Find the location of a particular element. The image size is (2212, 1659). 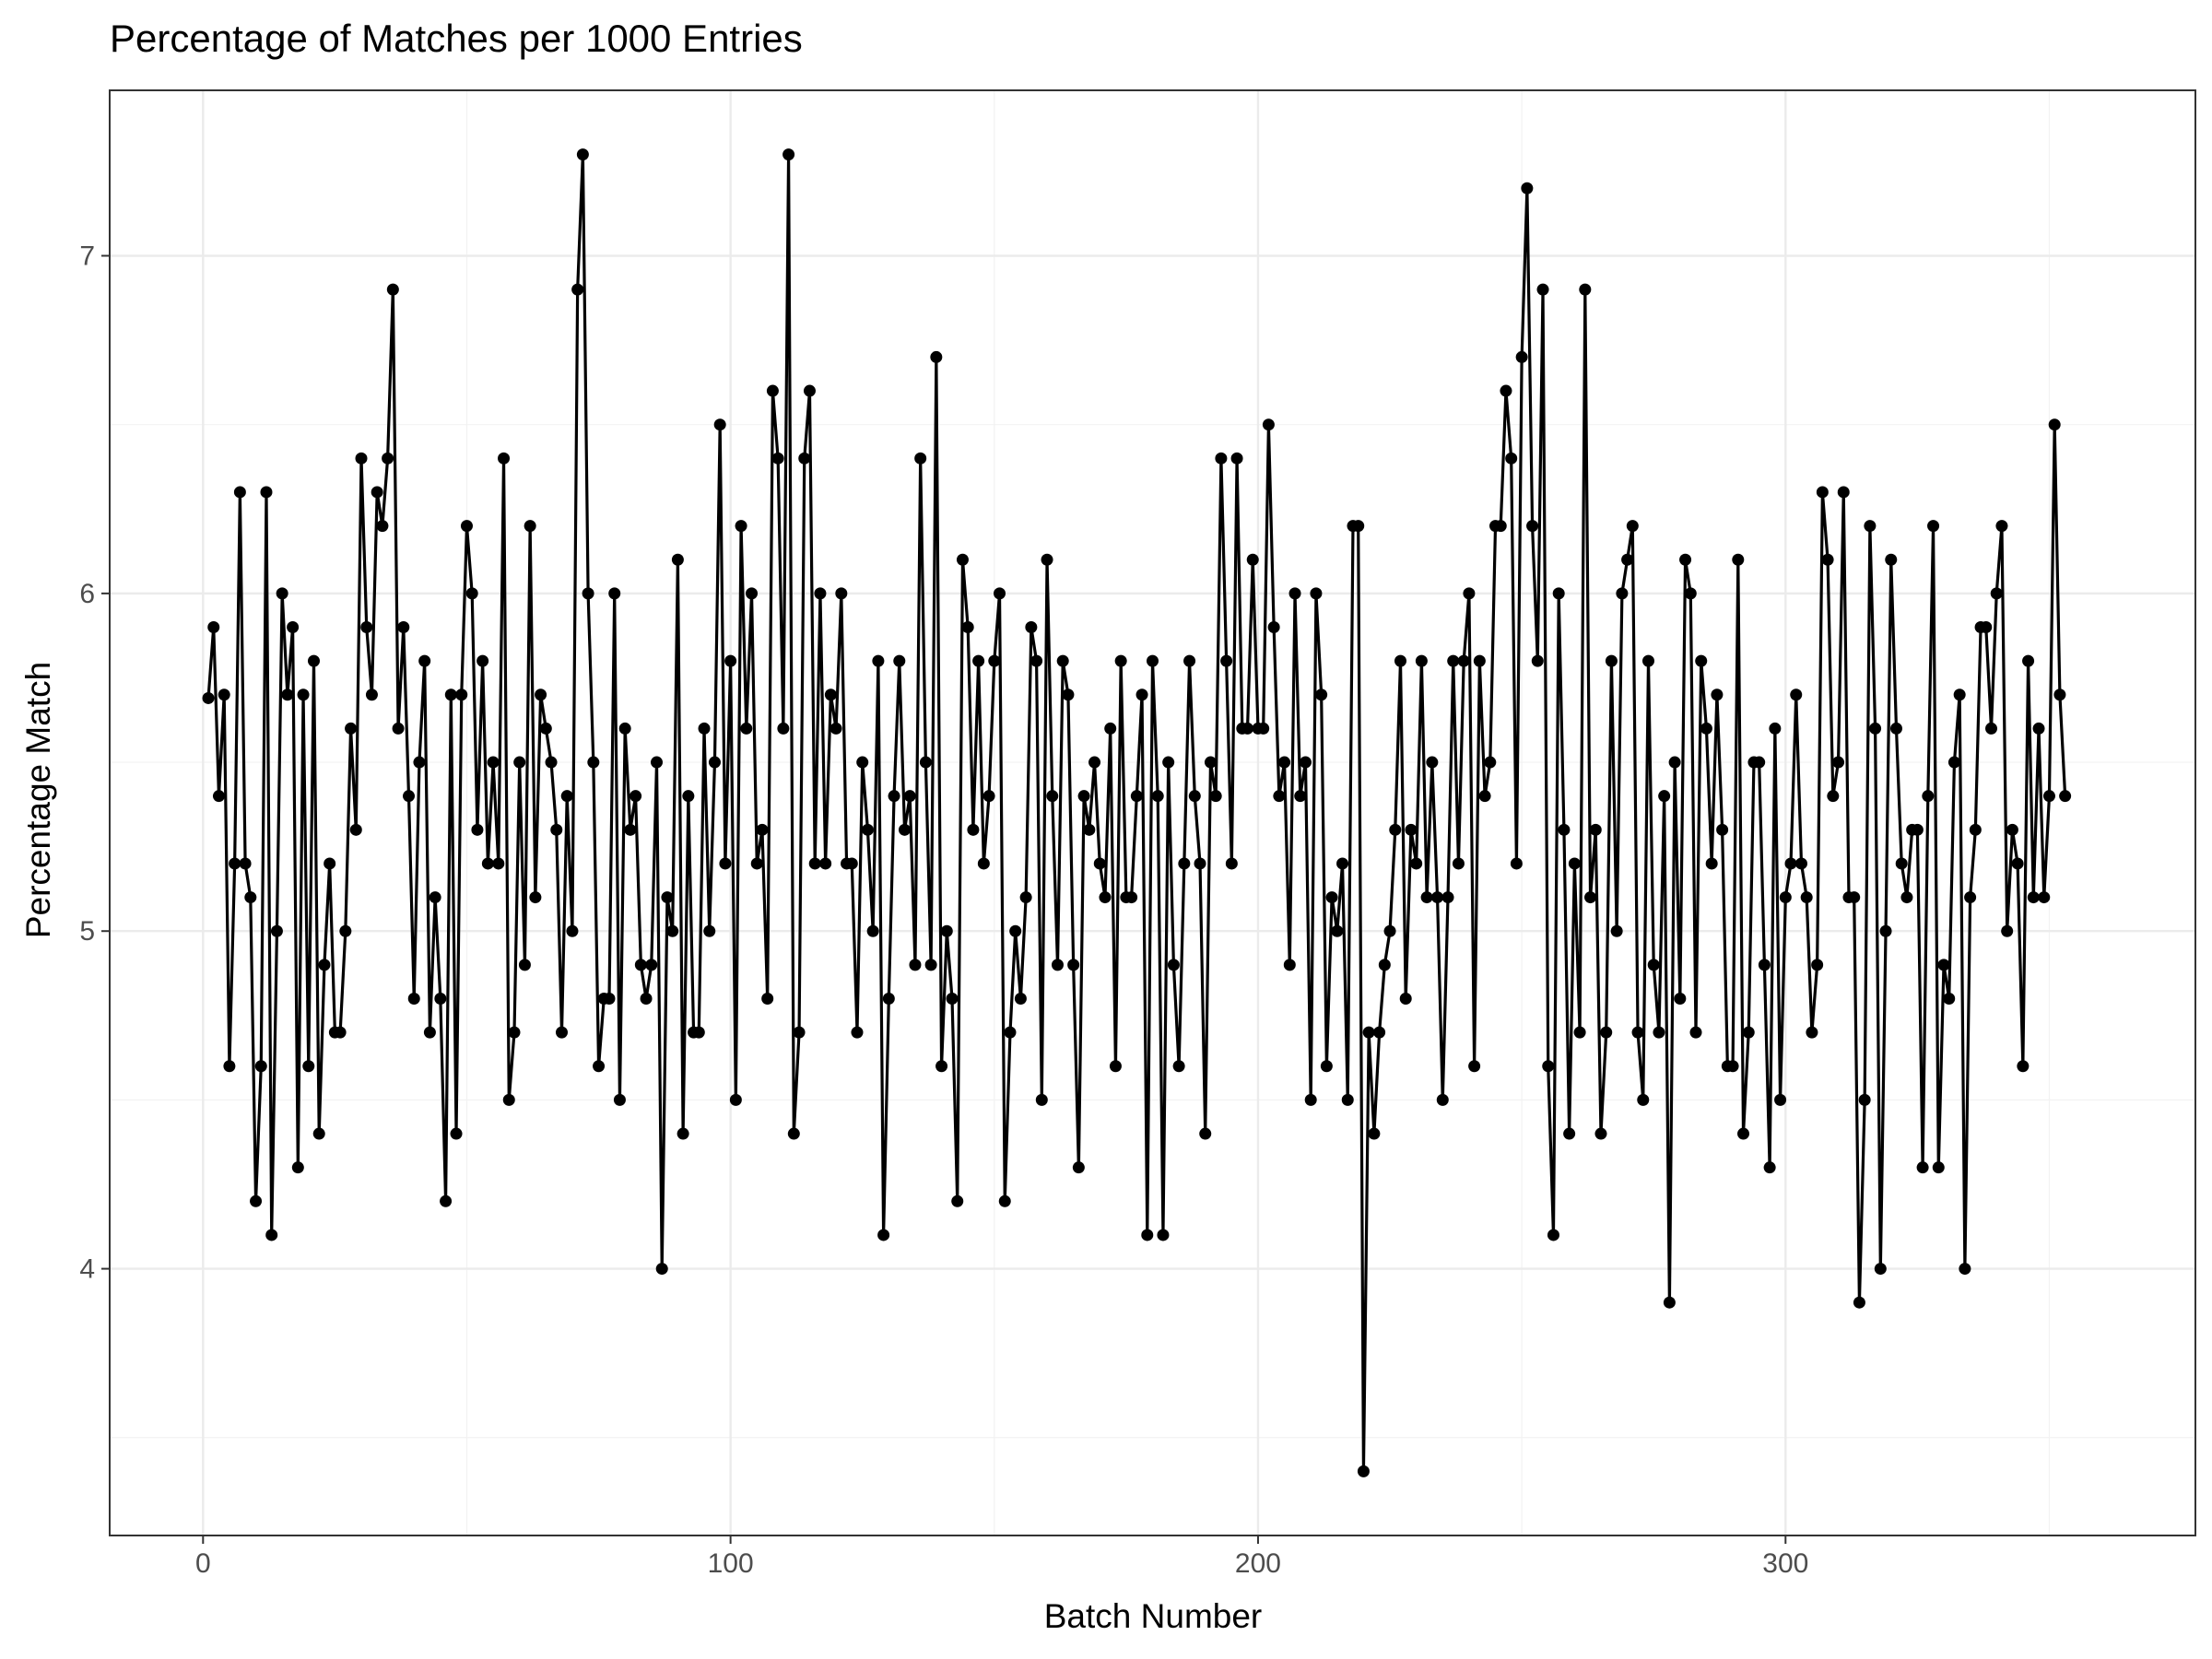

x-axis-title: Batch Number is located at coordinates (1153, 1616).